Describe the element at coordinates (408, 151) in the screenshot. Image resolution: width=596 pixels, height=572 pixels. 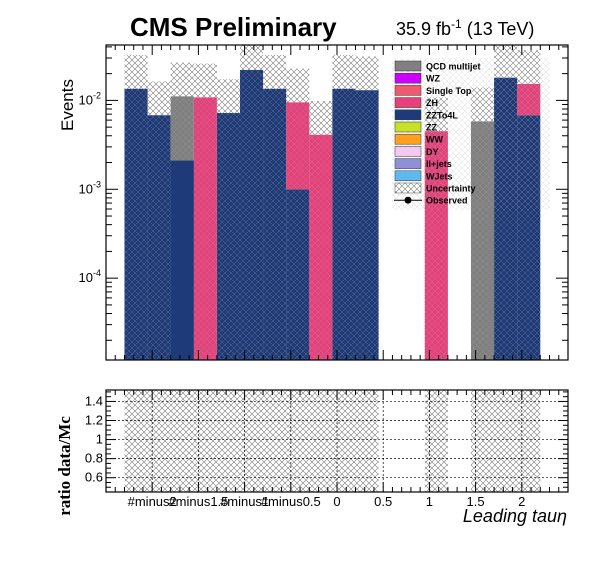
I see `legend-swatch-dy` at that location.